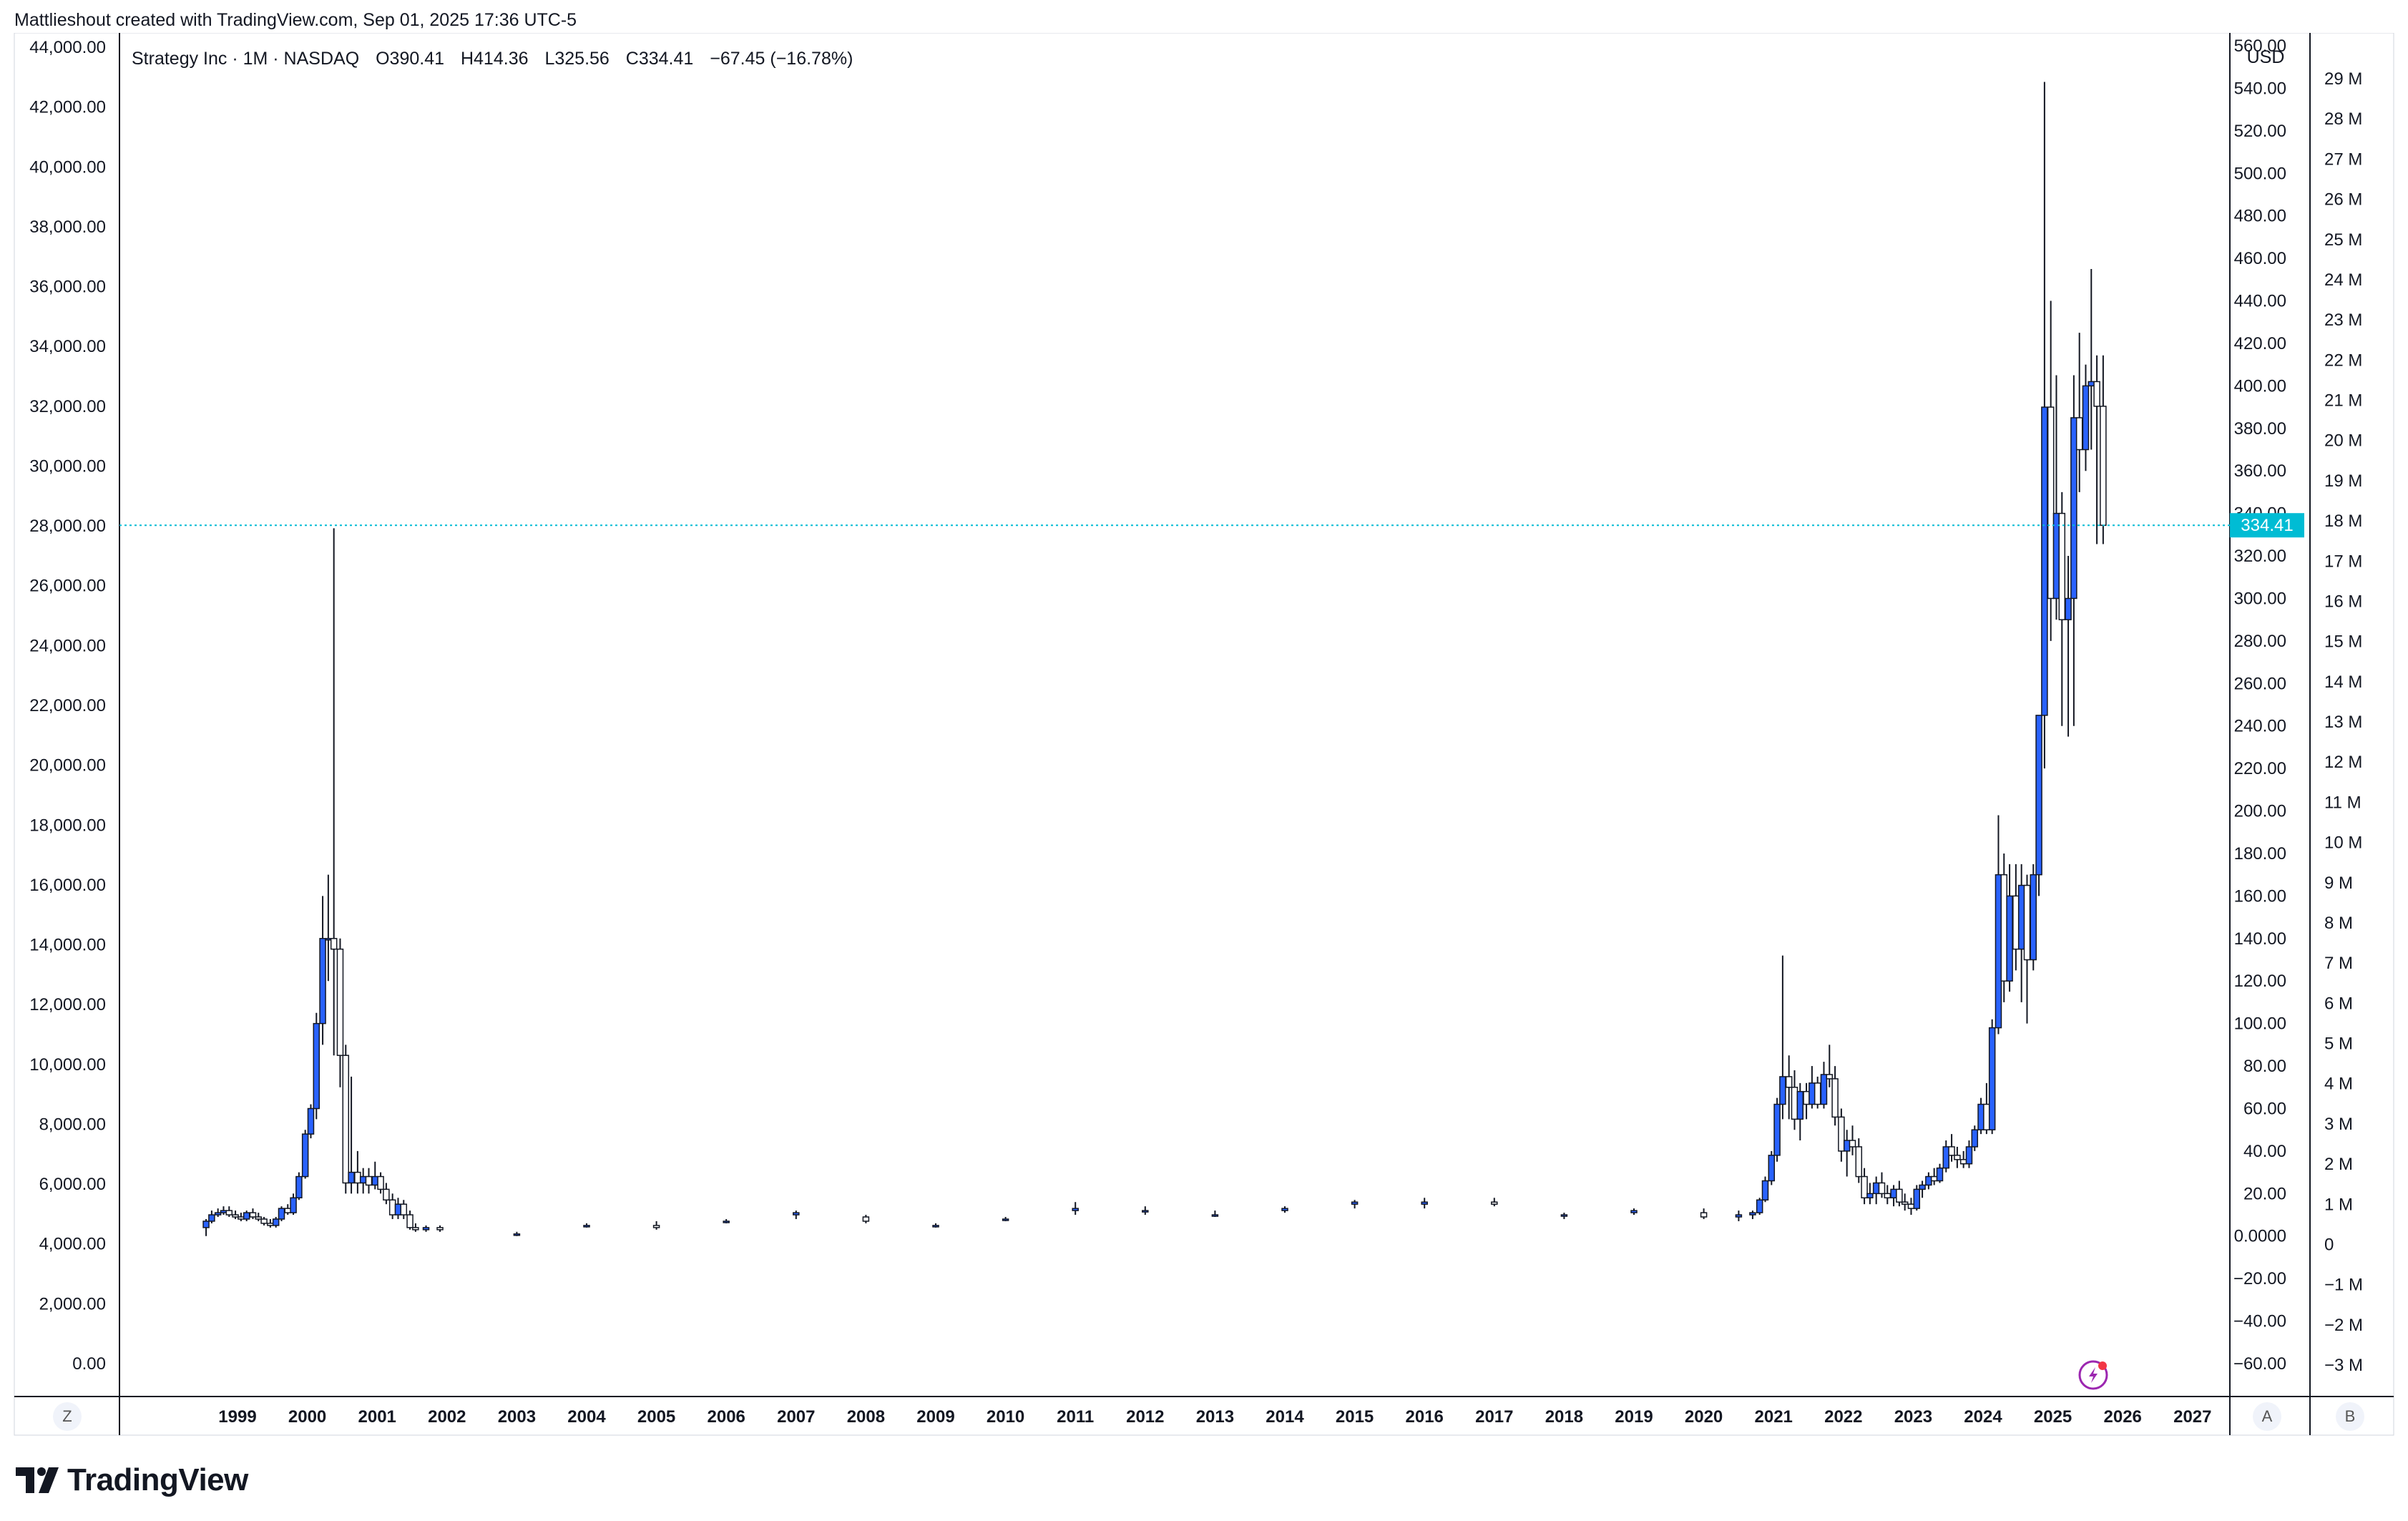 This screenshot has width=2408, height=1521. What do you see at coordinates (132, 1480) in the screenshot?
I see `tradingview-logo: TradingView` at bounding box center [132, 1480].